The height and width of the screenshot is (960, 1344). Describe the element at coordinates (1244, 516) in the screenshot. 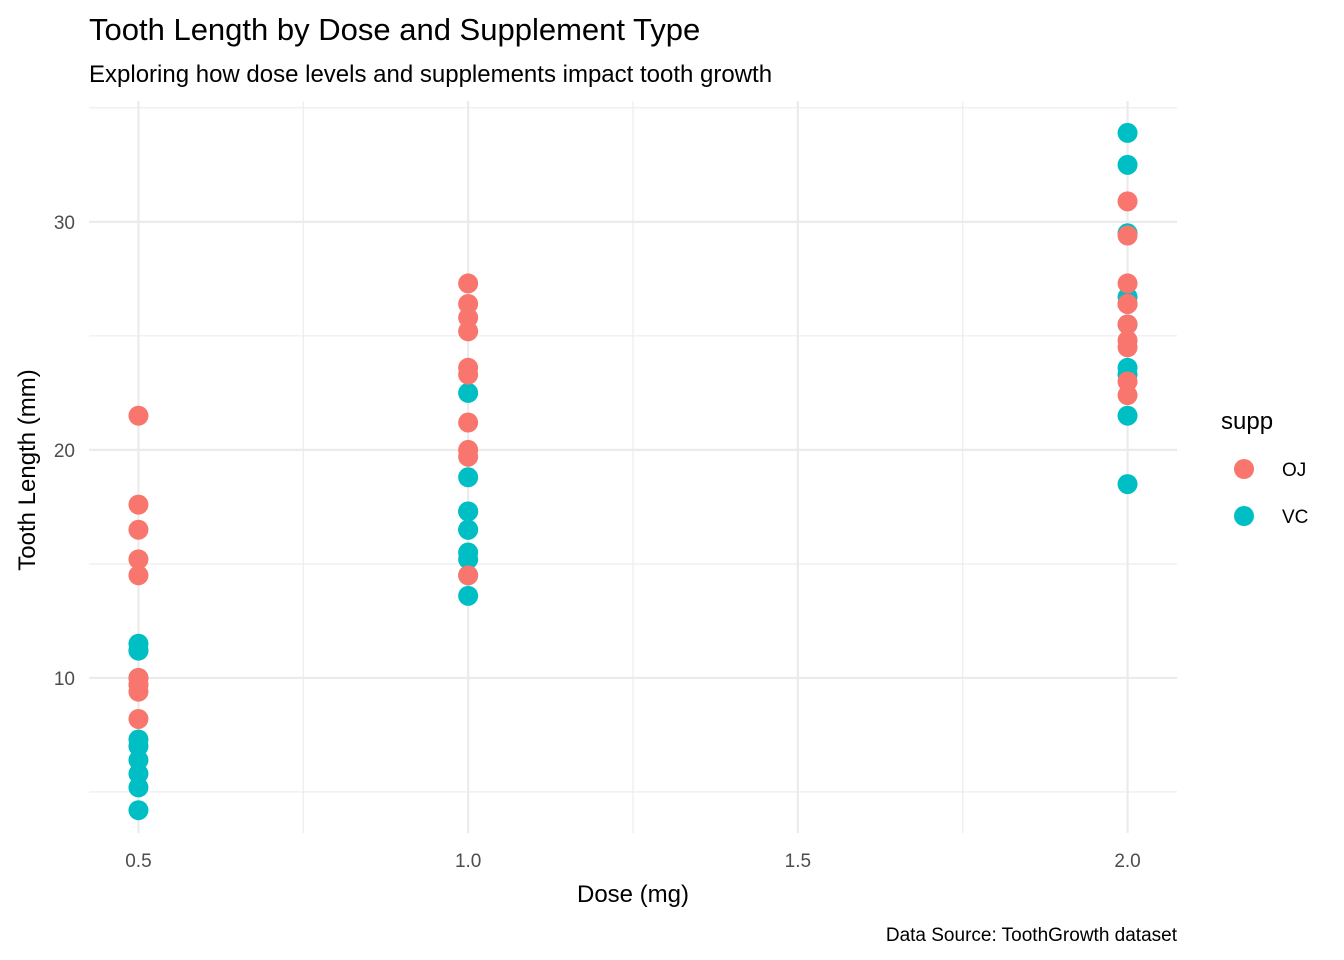

I see `legend-key-vc` at that location.